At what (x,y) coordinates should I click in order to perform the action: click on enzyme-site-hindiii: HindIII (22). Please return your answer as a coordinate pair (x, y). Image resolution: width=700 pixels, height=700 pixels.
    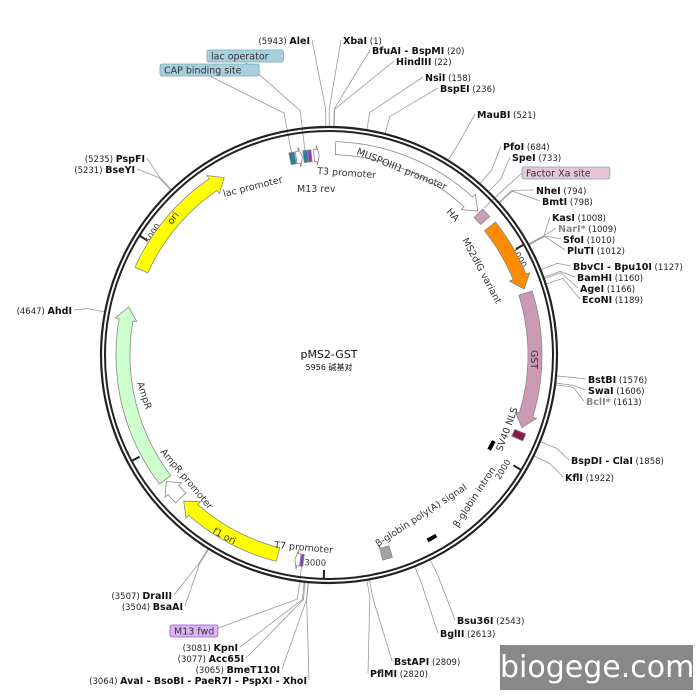
    Looking at the image, I should click on (424, 62).